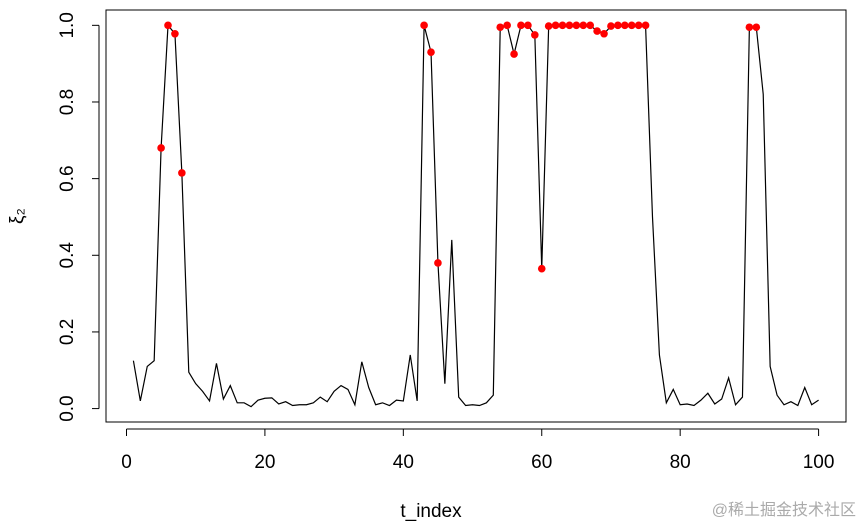  Describe the element at coordinates (67, 102) in the screenshot. I see `y-tick-label: 0.8` at that location.